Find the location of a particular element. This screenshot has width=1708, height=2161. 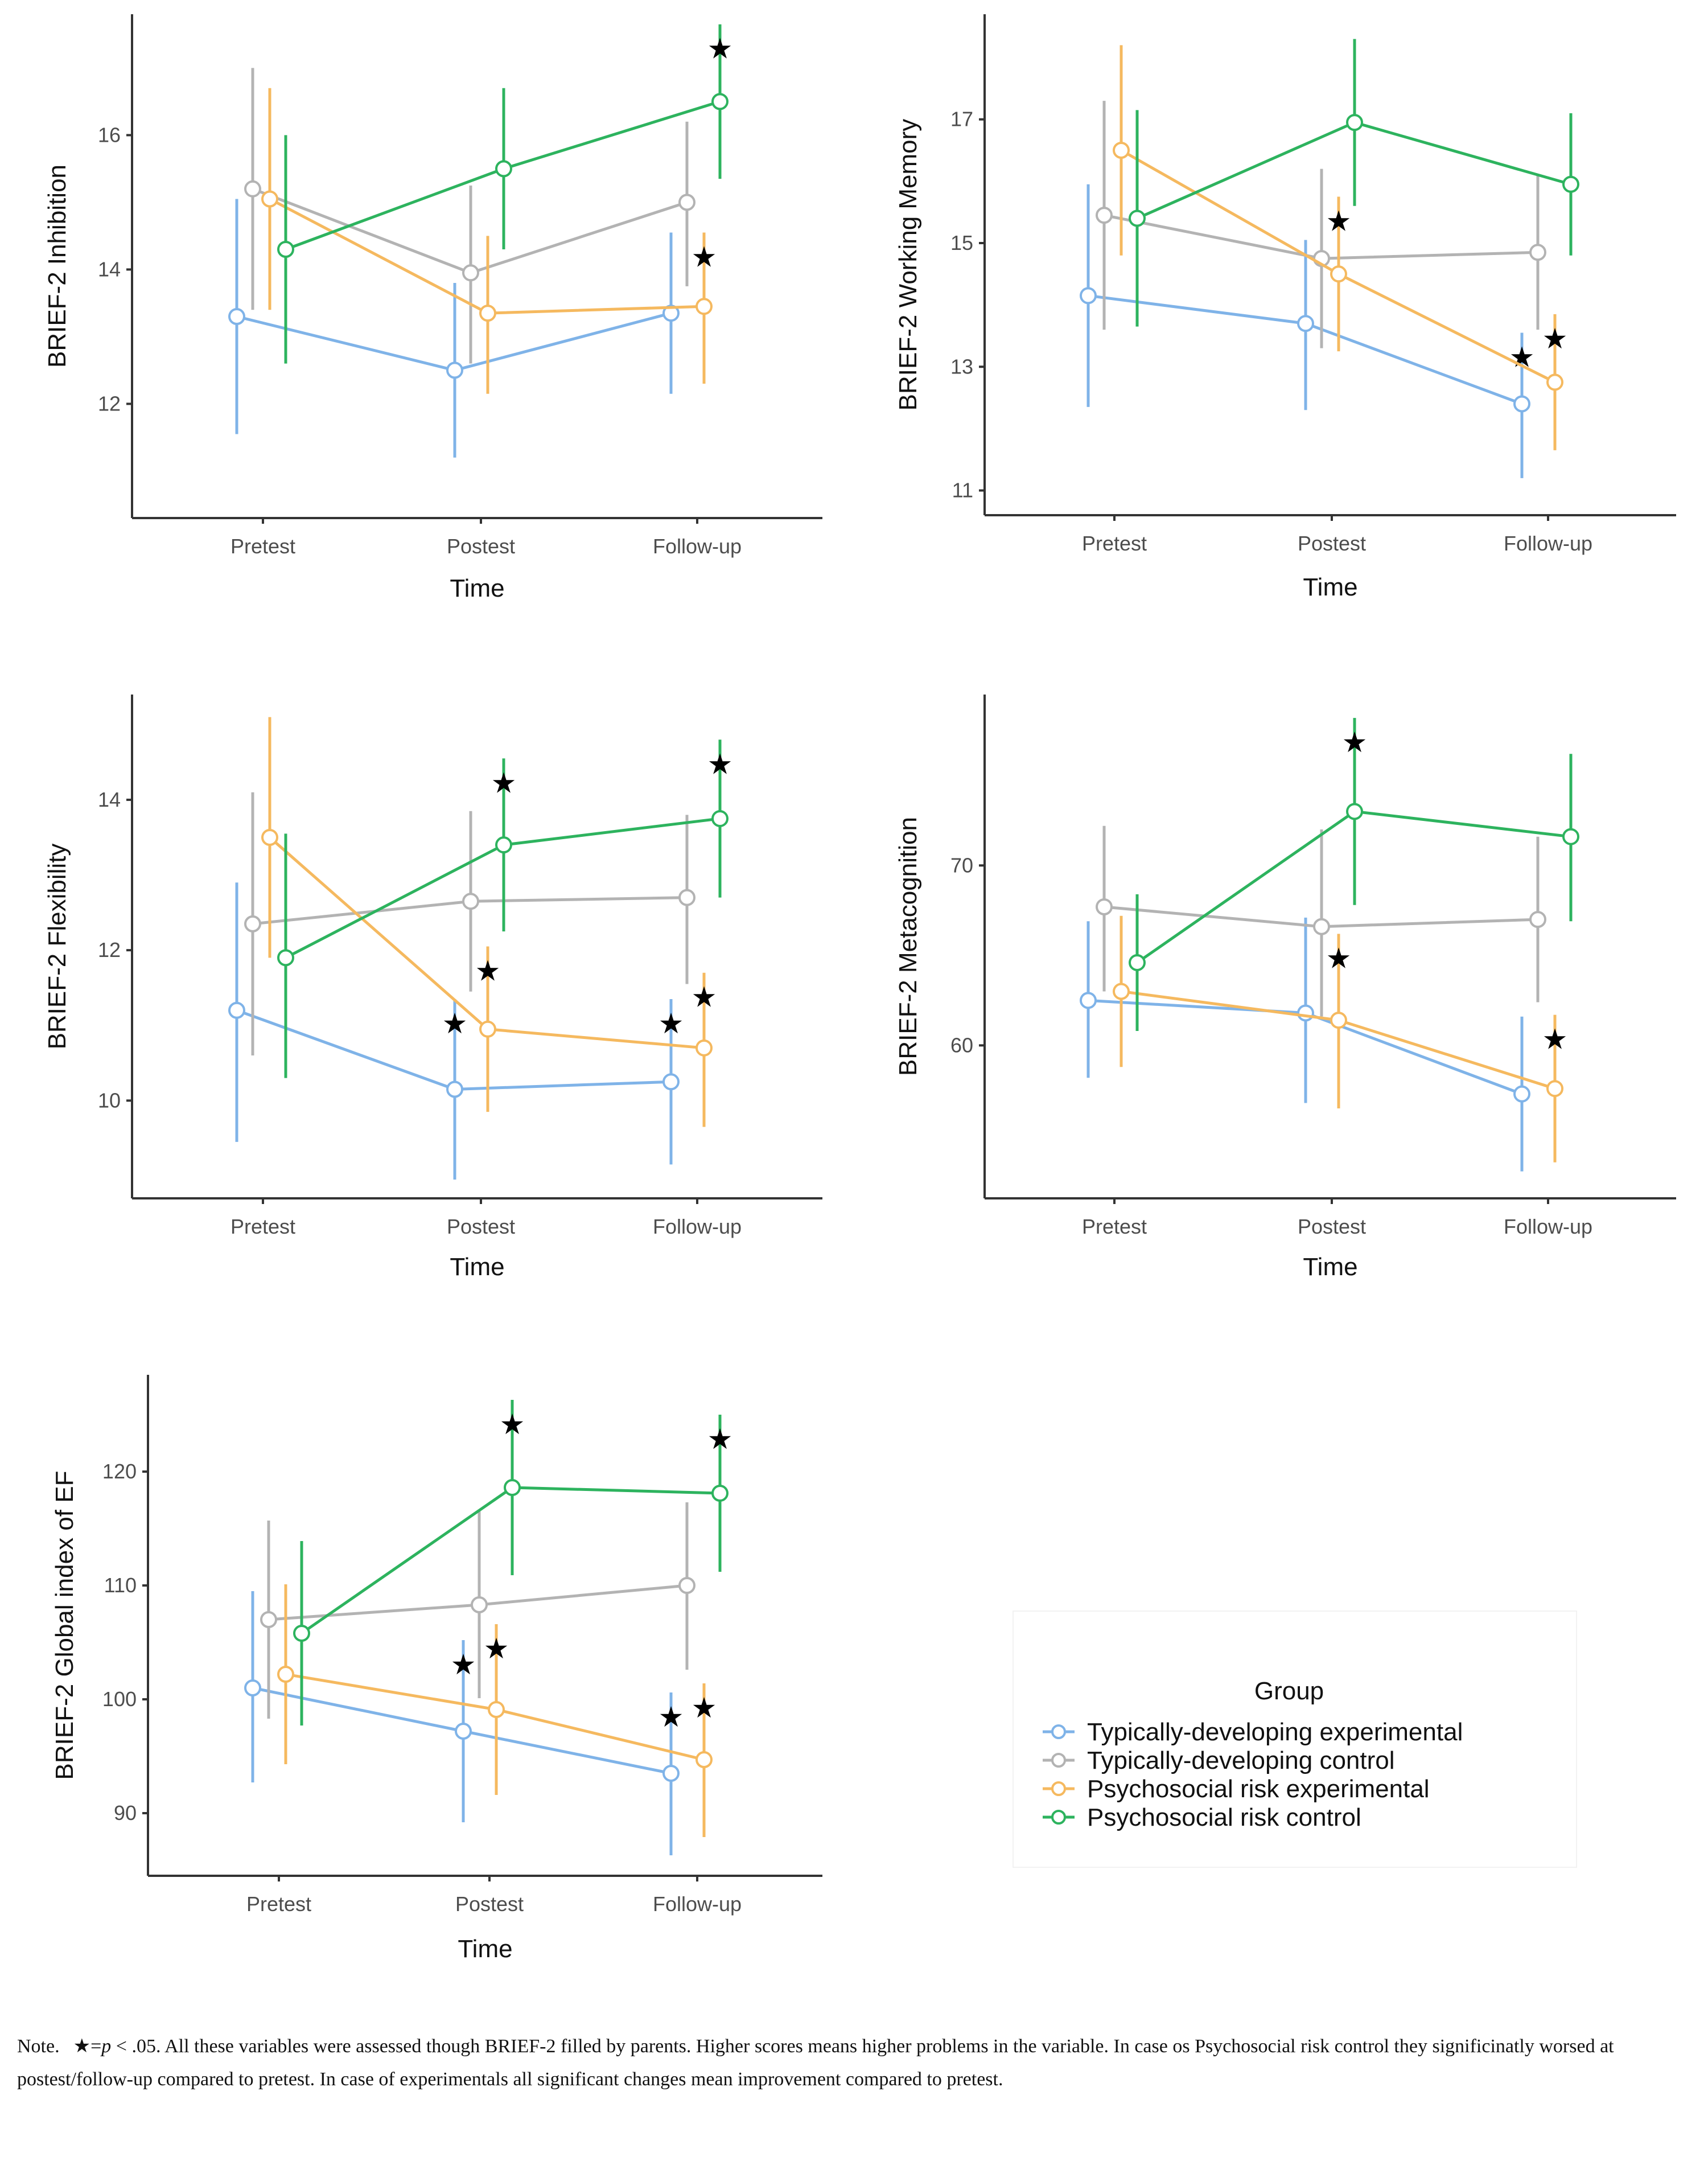

y-tick-label: 15 is located at coordinates (961, 243).